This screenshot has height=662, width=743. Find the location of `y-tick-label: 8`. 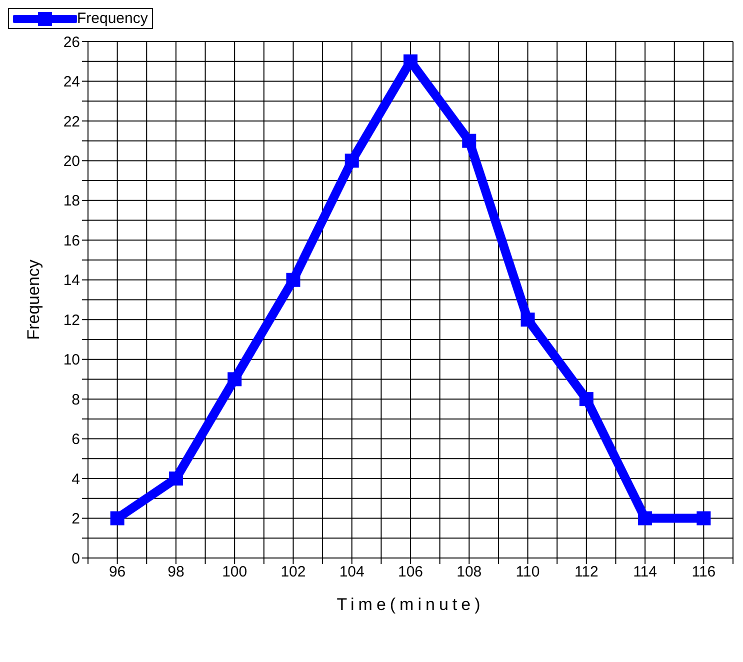

y-tick-label: 8 is located at coordinates (76, 399).